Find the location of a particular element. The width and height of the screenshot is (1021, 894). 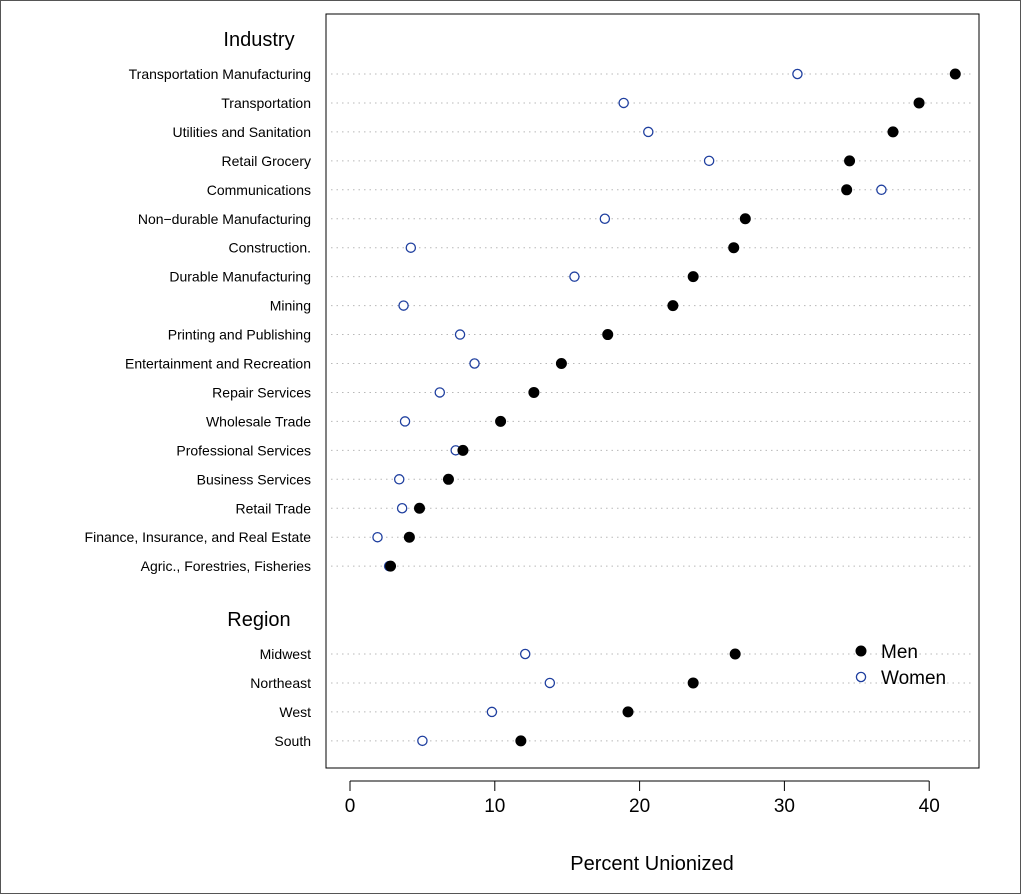

category-label-construction: Construction. is located at coordinates (270, 248).